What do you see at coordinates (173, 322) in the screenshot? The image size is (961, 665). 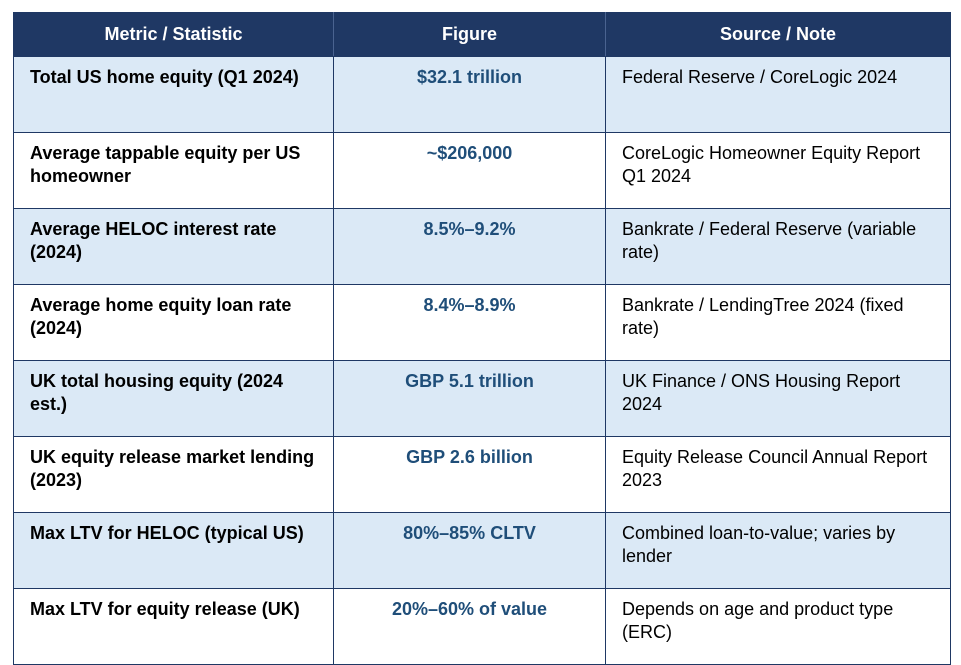 I see `metric-cell: Average home equity loan rate (2024)` at bounding box center [173, 322].